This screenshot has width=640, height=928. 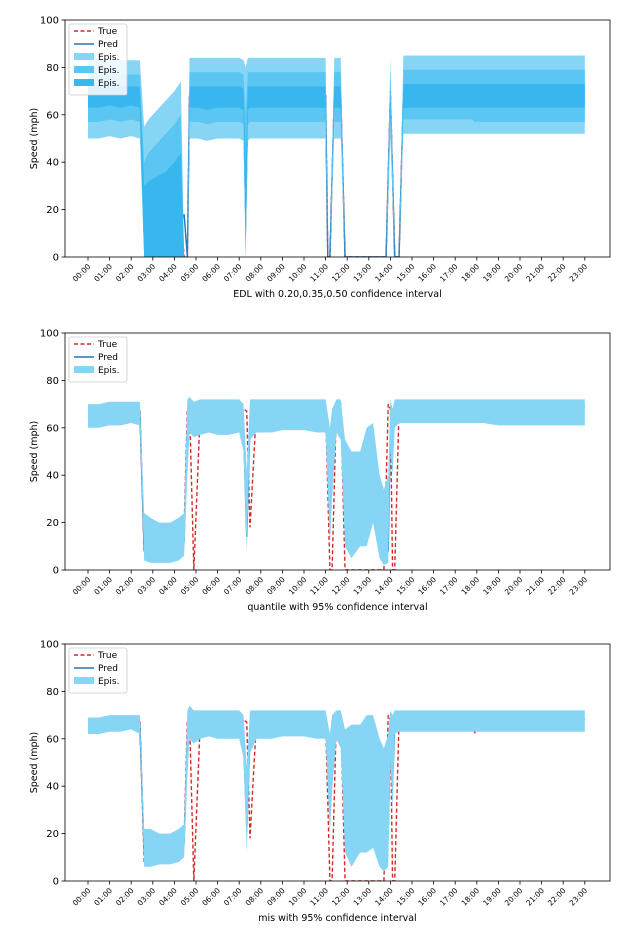 I want to click on band-inner, so click(x=336, y=170).